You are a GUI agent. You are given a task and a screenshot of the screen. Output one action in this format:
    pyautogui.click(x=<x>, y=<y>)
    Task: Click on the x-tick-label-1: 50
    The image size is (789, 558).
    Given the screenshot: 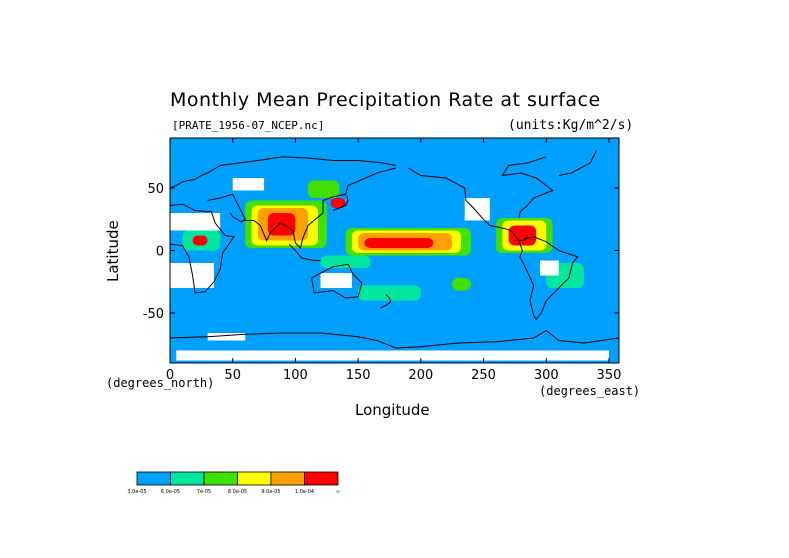 What is the action you would take?
    pyautogui.click(x=232, y=375)
    